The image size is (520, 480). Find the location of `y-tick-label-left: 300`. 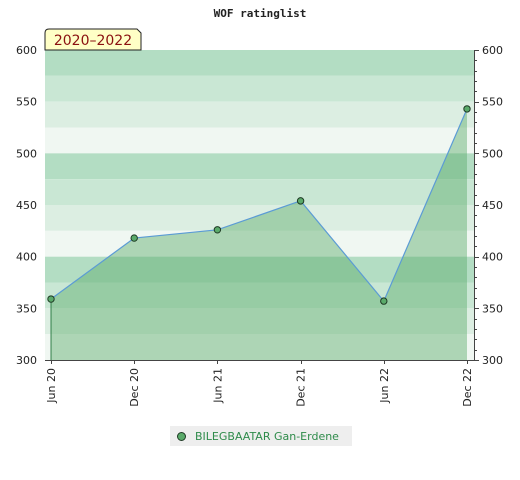

y-tick-label-left: 300 is located at coordinates (26, 360).